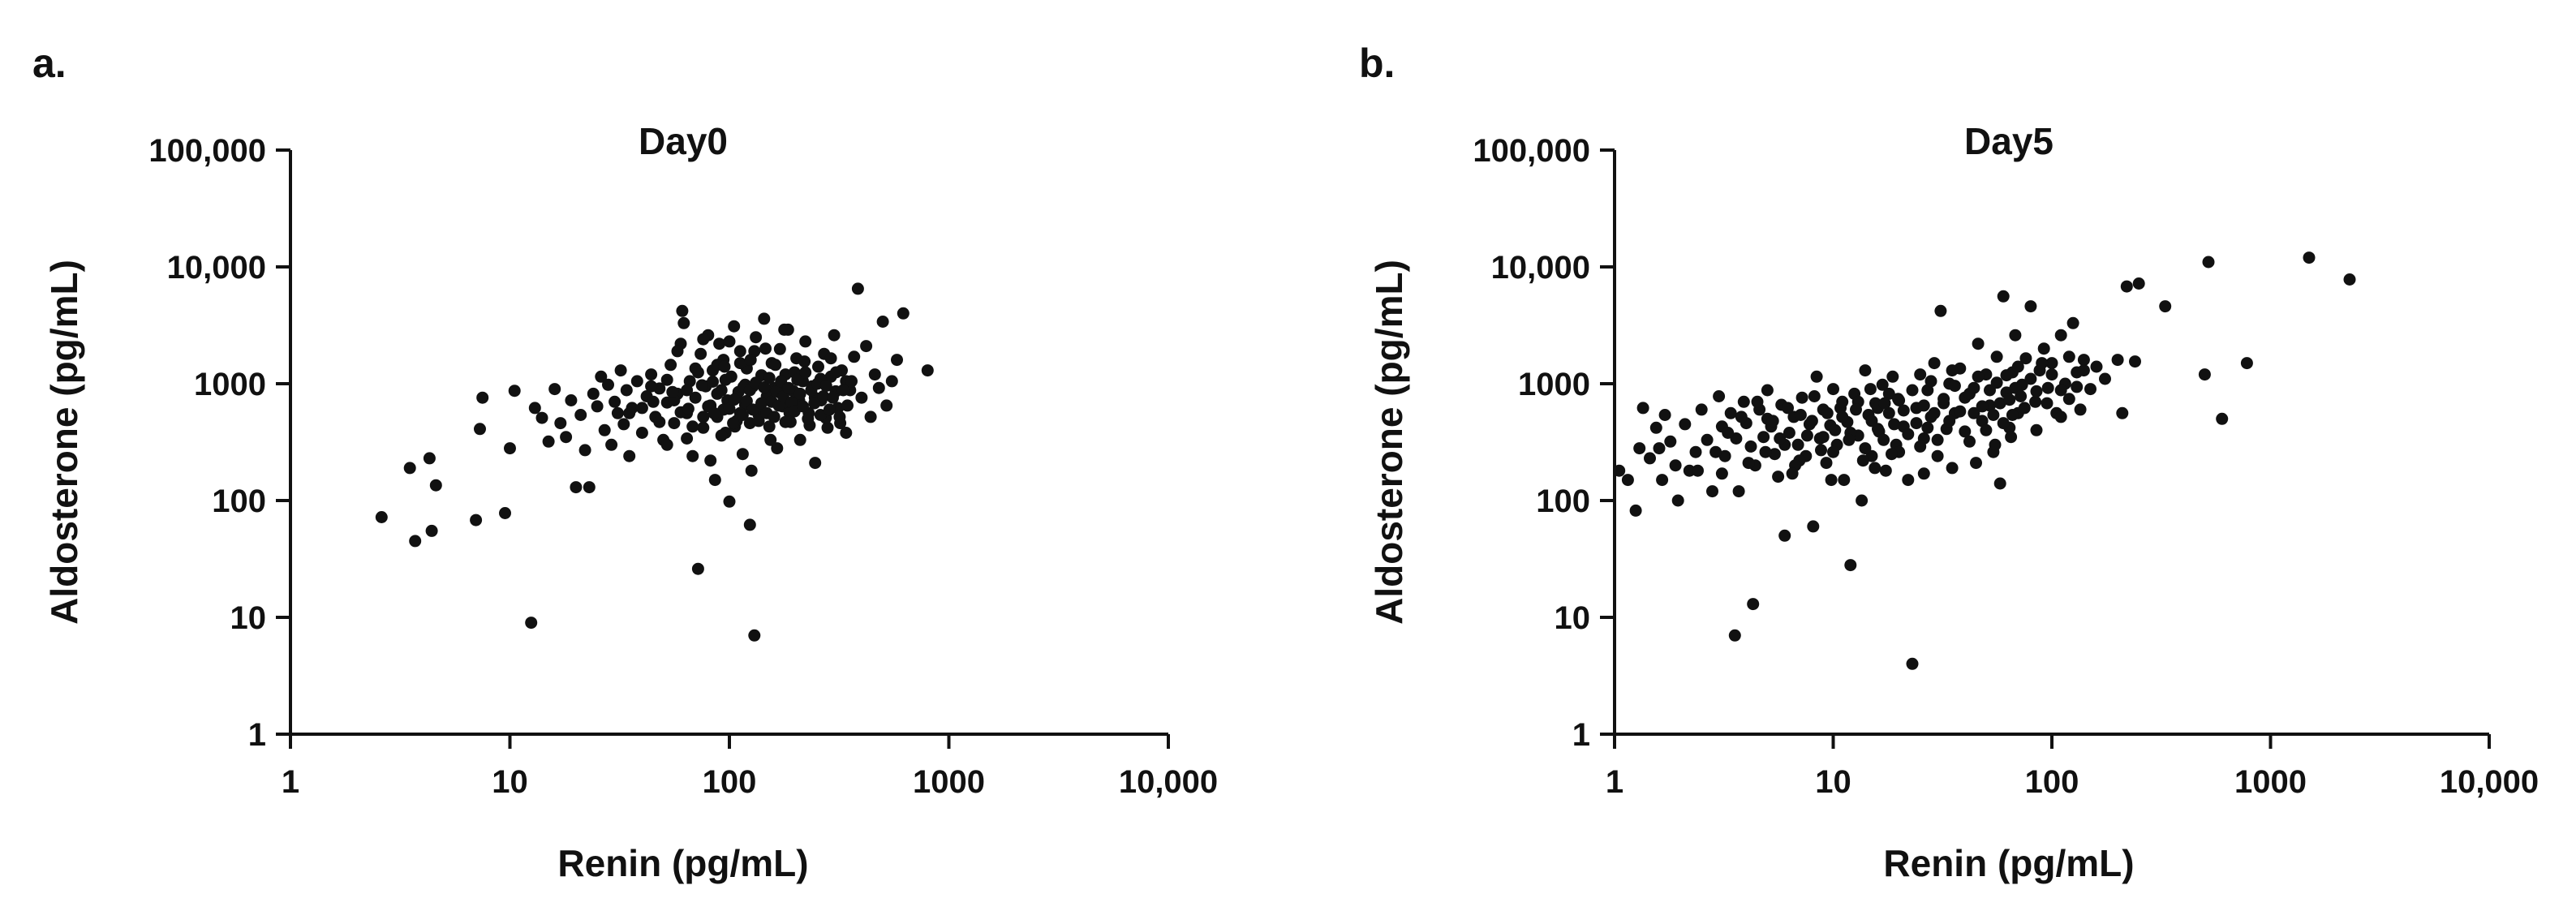 Image resolution: width=2576 pixels, height=924 pixels. I want to click on y-tick-label: 10,000, so click(1540, 268).